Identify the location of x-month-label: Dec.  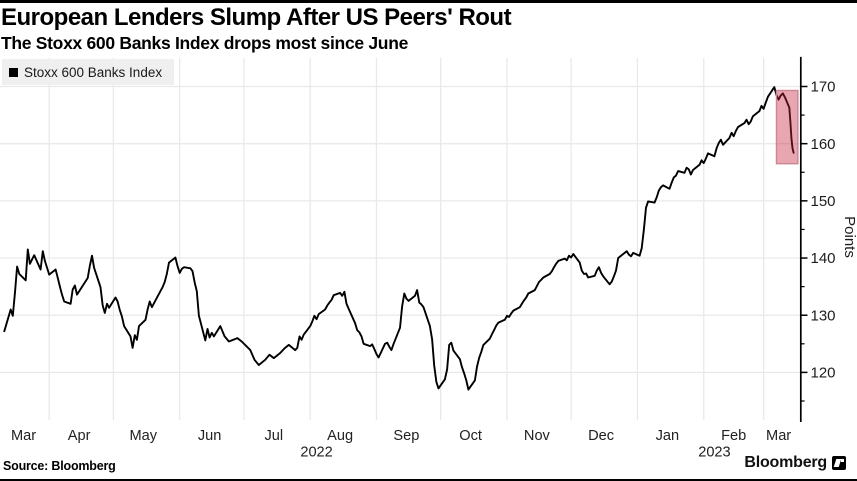
(601, 436).